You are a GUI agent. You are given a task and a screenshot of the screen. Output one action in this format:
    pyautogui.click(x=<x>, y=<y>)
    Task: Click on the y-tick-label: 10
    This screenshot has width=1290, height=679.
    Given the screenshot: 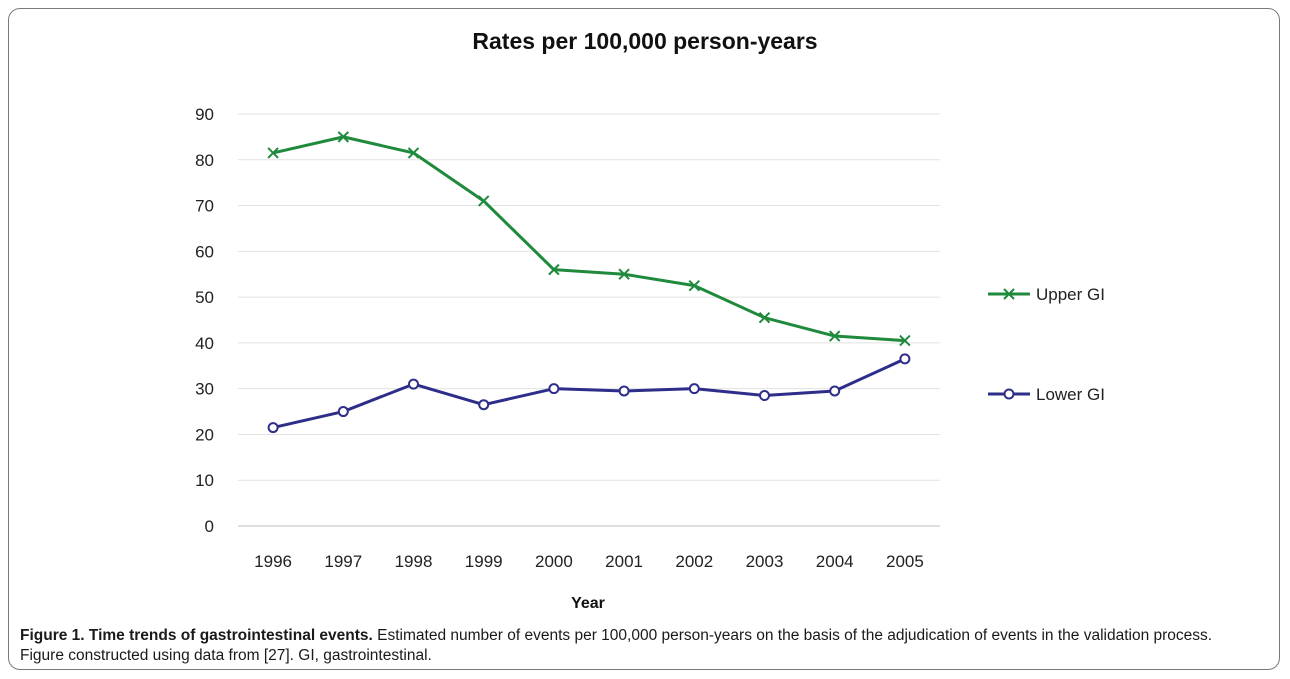 What is the action you would take?
    pyautogui.click(x=204, y=480)
    